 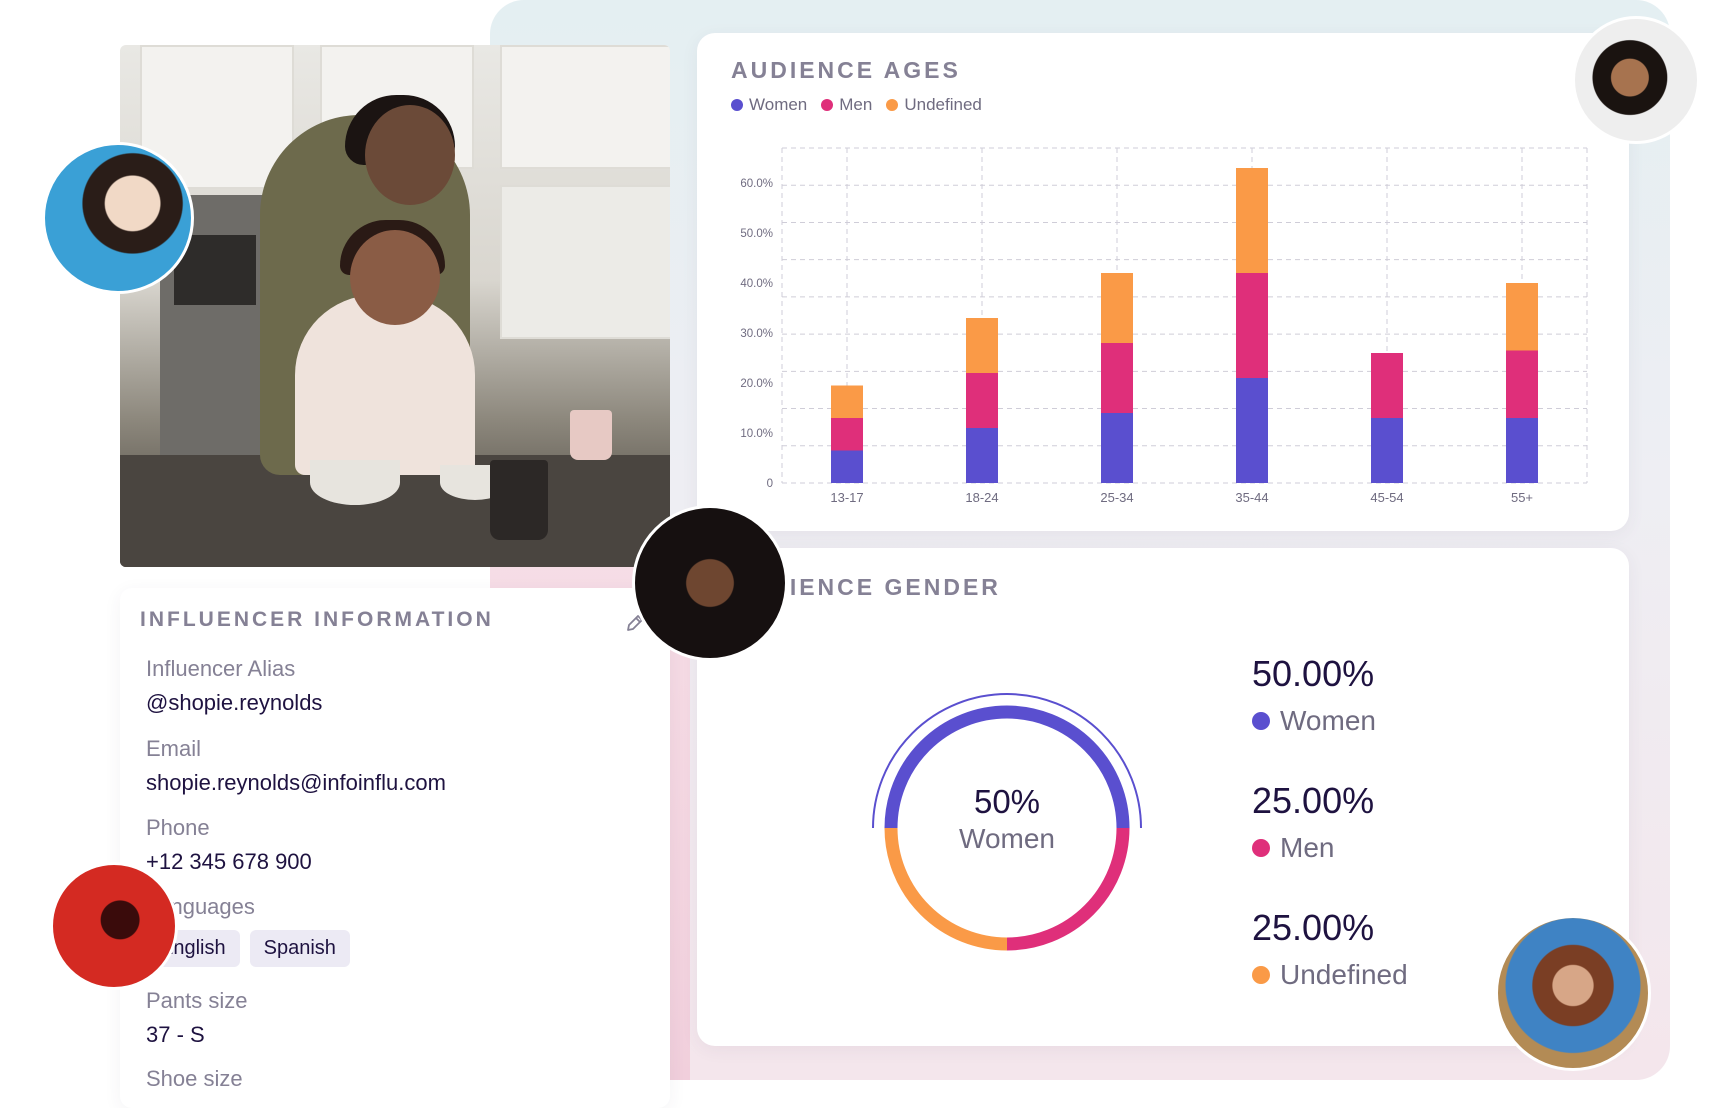 I want to click on y-tick-label: 20.0%, so click(x=756, y=384).